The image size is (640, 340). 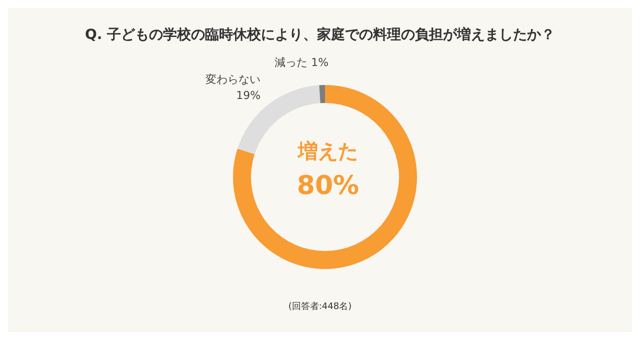 I want to click on donut-slice, so click(x=322, y=94).